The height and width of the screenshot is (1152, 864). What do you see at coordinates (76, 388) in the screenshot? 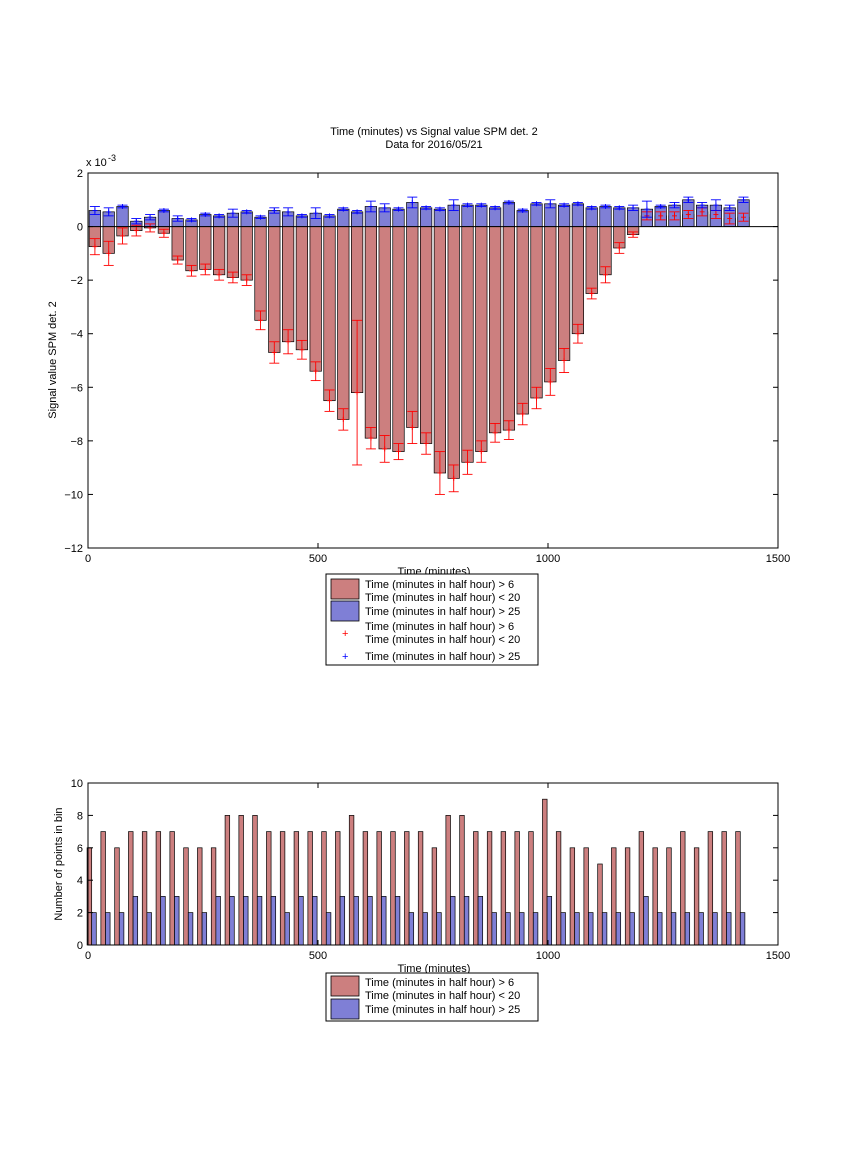
I see `signal-ytick-label-4: −6` at bounding box center [76, 388].